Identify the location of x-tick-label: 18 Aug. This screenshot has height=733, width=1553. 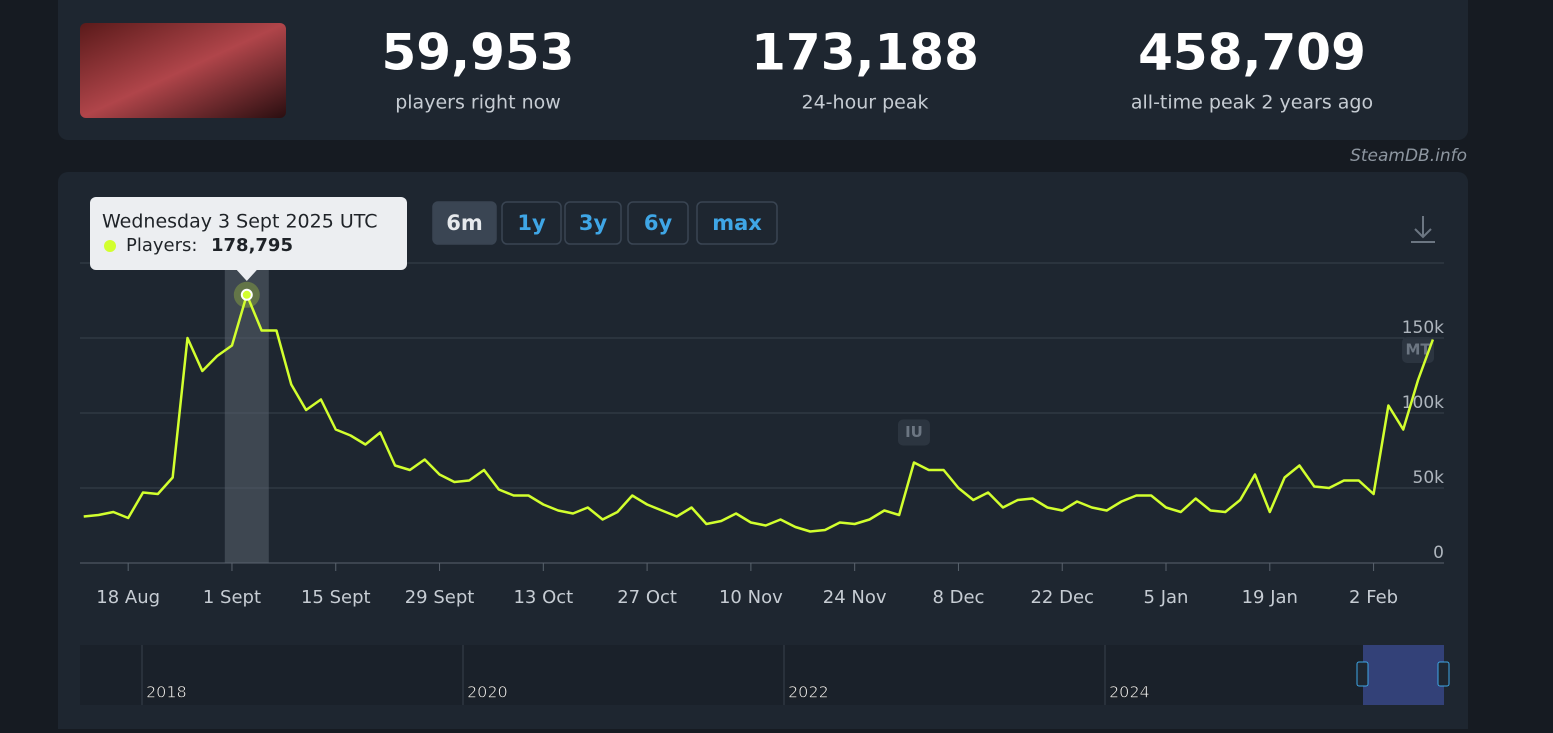
(128, 597).